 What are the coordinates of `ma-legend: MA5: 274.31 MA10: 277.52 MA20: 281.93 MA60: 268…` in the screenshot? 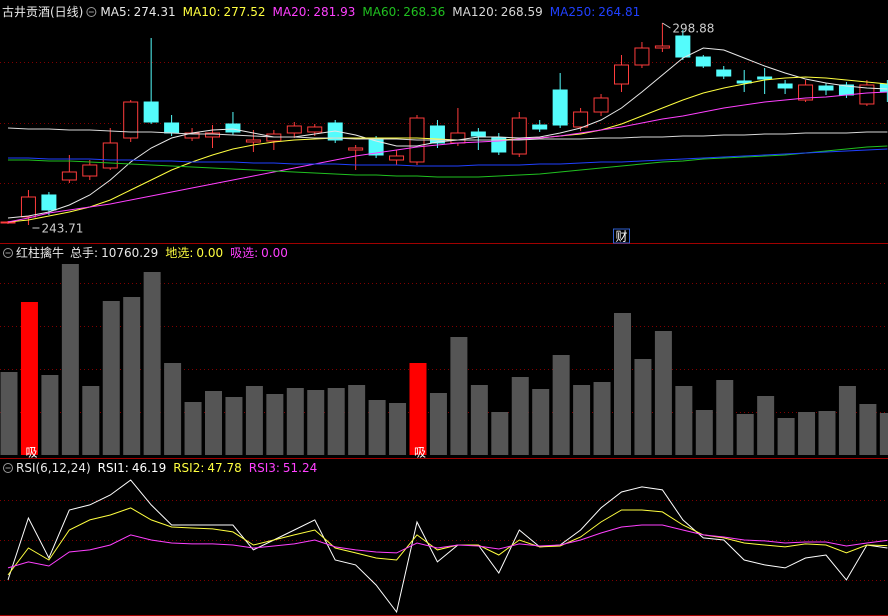 It's located at (370, 12).